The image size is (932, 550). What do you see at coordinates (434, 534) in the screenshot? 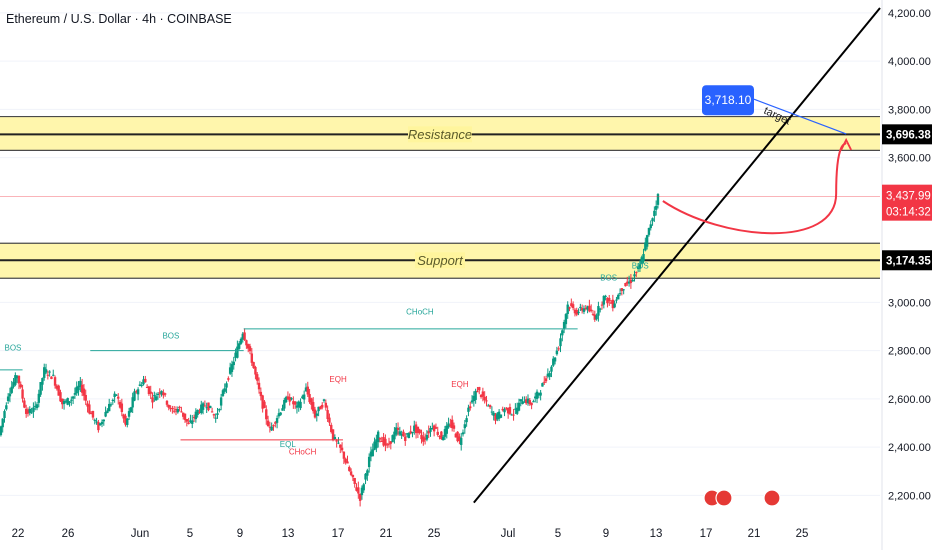
I see `x-tick-label: 25` at bounding box center [434, 534].